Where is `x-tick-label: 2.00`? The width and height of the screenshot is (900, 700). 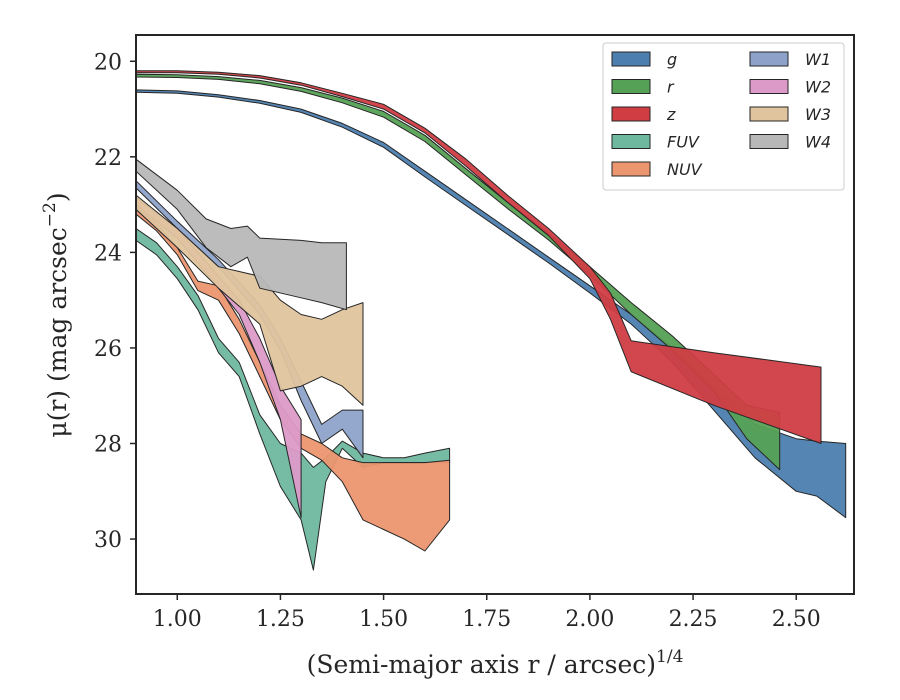 x-tick-label: 2.00 is located at coordinates (589, 619).